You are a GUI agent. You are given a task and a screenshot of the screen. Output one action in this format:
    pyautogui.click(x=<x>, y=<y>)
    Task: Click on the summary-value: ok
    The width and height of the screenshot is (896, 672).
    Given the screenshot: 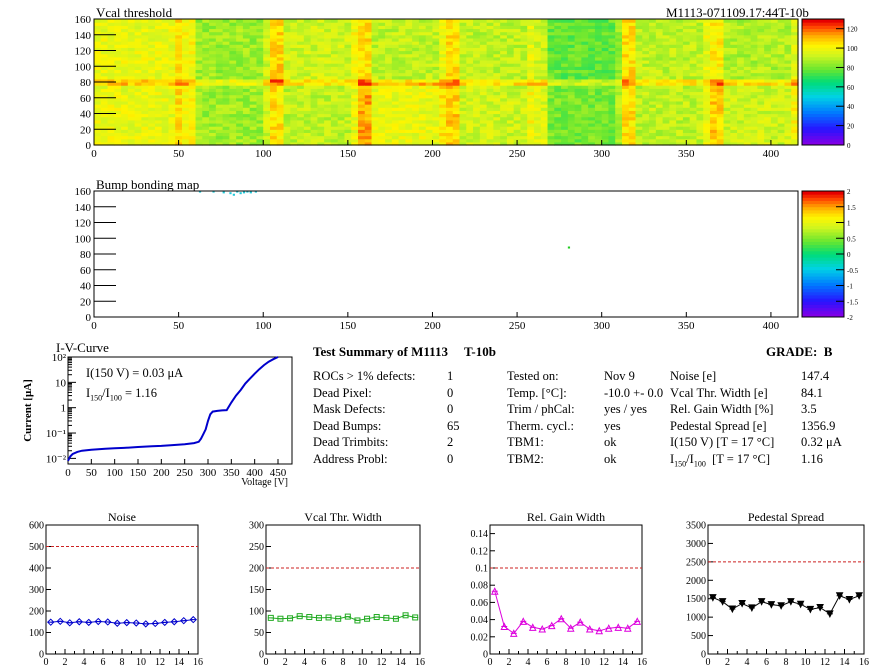 What is the action you would take?
    pyautogui.click(x=610, y=458)
    